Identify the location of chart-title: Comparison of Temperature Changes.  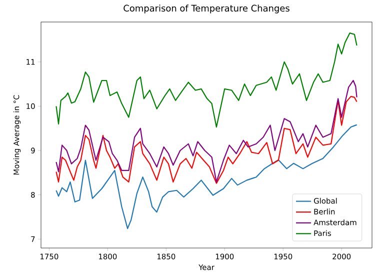
(207, 9).